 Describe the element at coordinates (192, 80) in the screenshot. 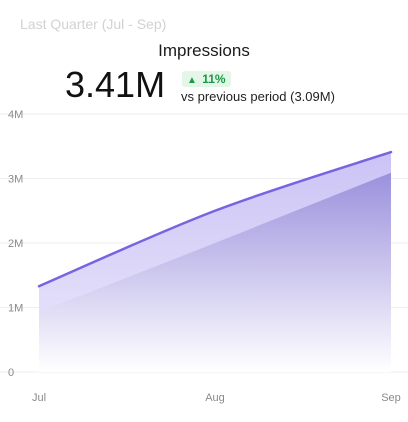

I see `up-arrow-icon: ▲` at that location.